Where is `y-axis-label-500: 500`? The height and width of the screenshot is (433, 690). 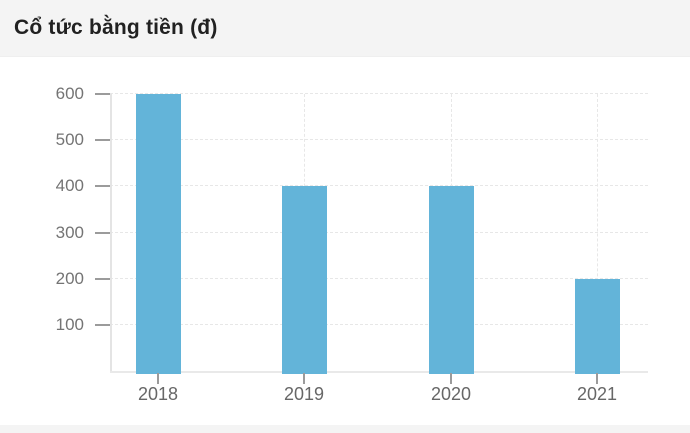
y-axis-label-500: 500 is located at coordinates (69, 140).